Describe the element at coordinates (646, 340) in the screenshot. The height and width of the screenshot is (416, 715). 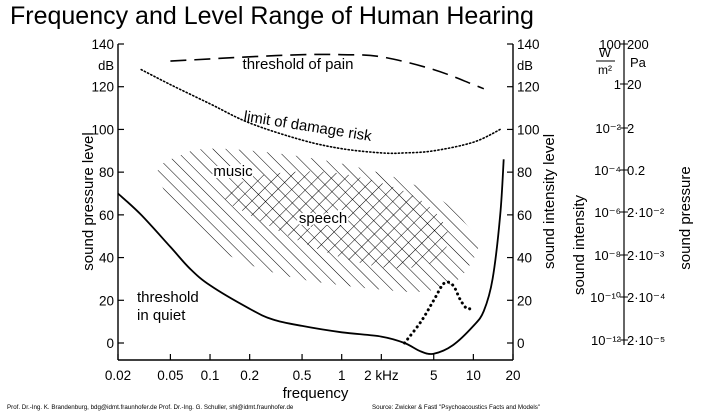
I see `pressure-value: 2·10⁻⁵` at that location.